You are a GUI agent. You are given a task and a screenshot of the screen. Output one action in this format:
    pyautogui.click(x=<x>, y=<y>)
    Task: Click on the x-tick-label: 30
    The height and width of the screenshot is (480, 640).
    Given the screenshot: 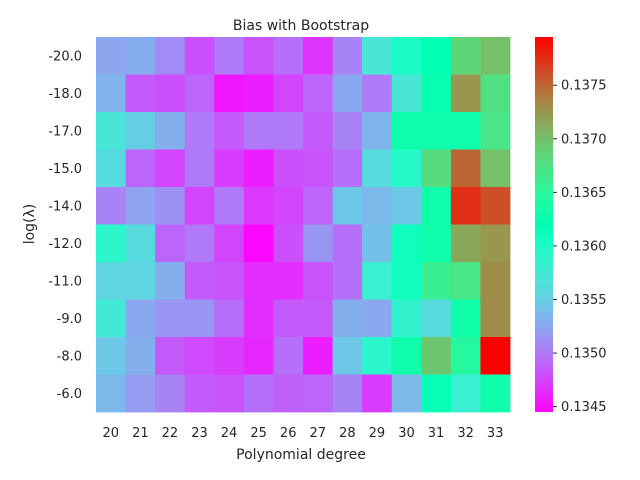 What is the action you would take?
    pyautogui.click(x=406, y=433)
    